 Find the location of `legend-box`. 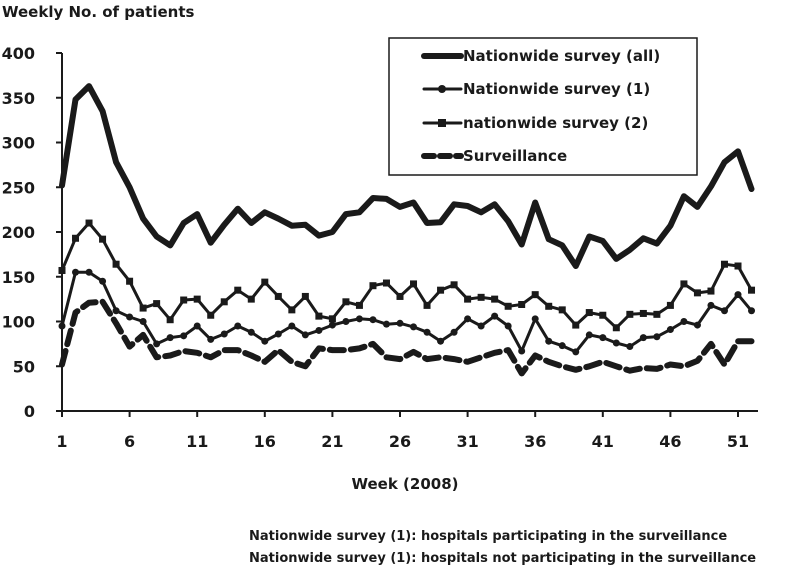

legend-box is located at coordinates (543, 106).